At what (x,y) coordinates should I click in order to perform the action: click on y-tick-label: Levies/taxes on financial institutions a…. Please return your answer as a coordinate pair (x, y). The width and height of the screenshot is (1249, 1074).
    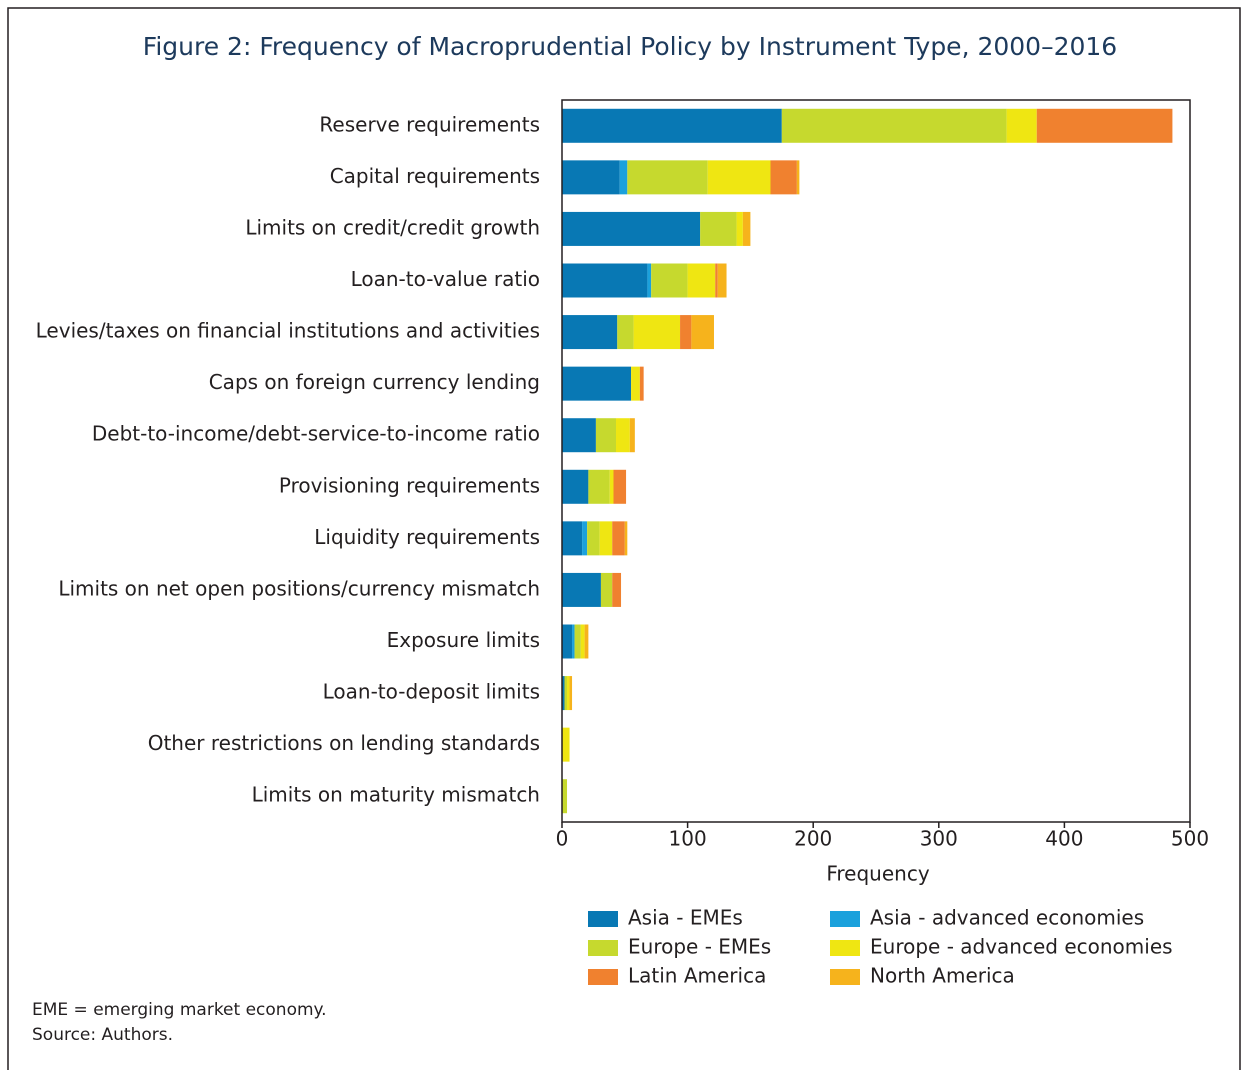
    Looking at the image, I should click on (288, 331).